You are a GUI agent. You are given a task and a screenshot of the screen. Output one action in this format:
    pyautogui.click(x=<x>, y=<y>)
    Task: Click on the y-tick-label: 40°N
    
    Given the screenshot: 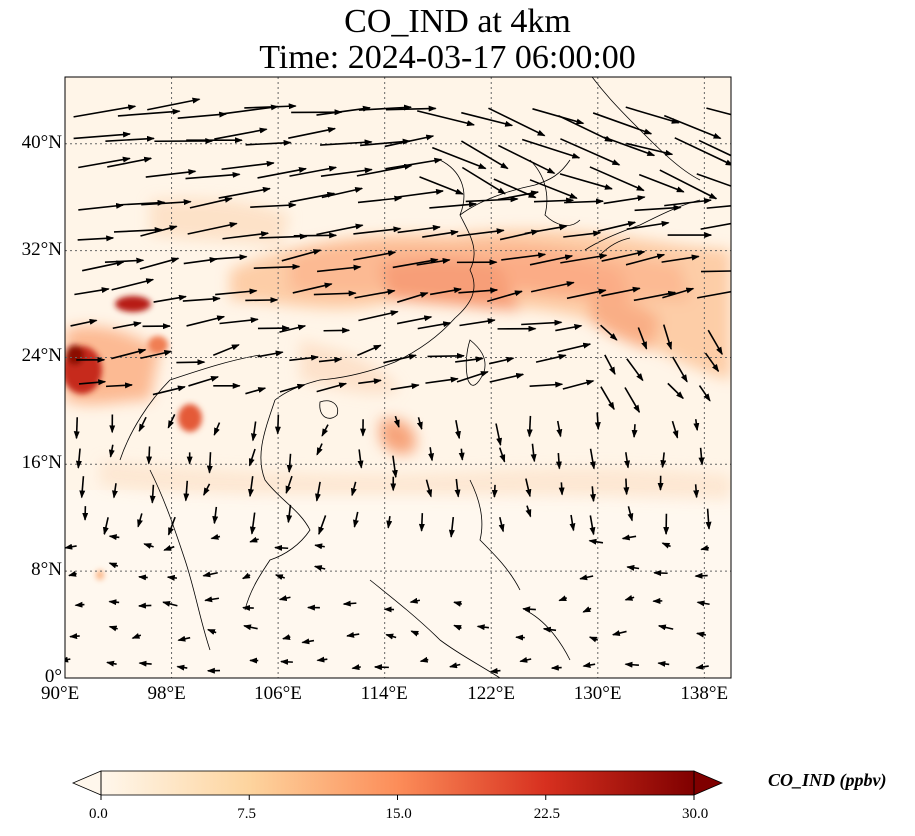 What is the action you would take?
    pyautogui.click(x=41, y=142)
    